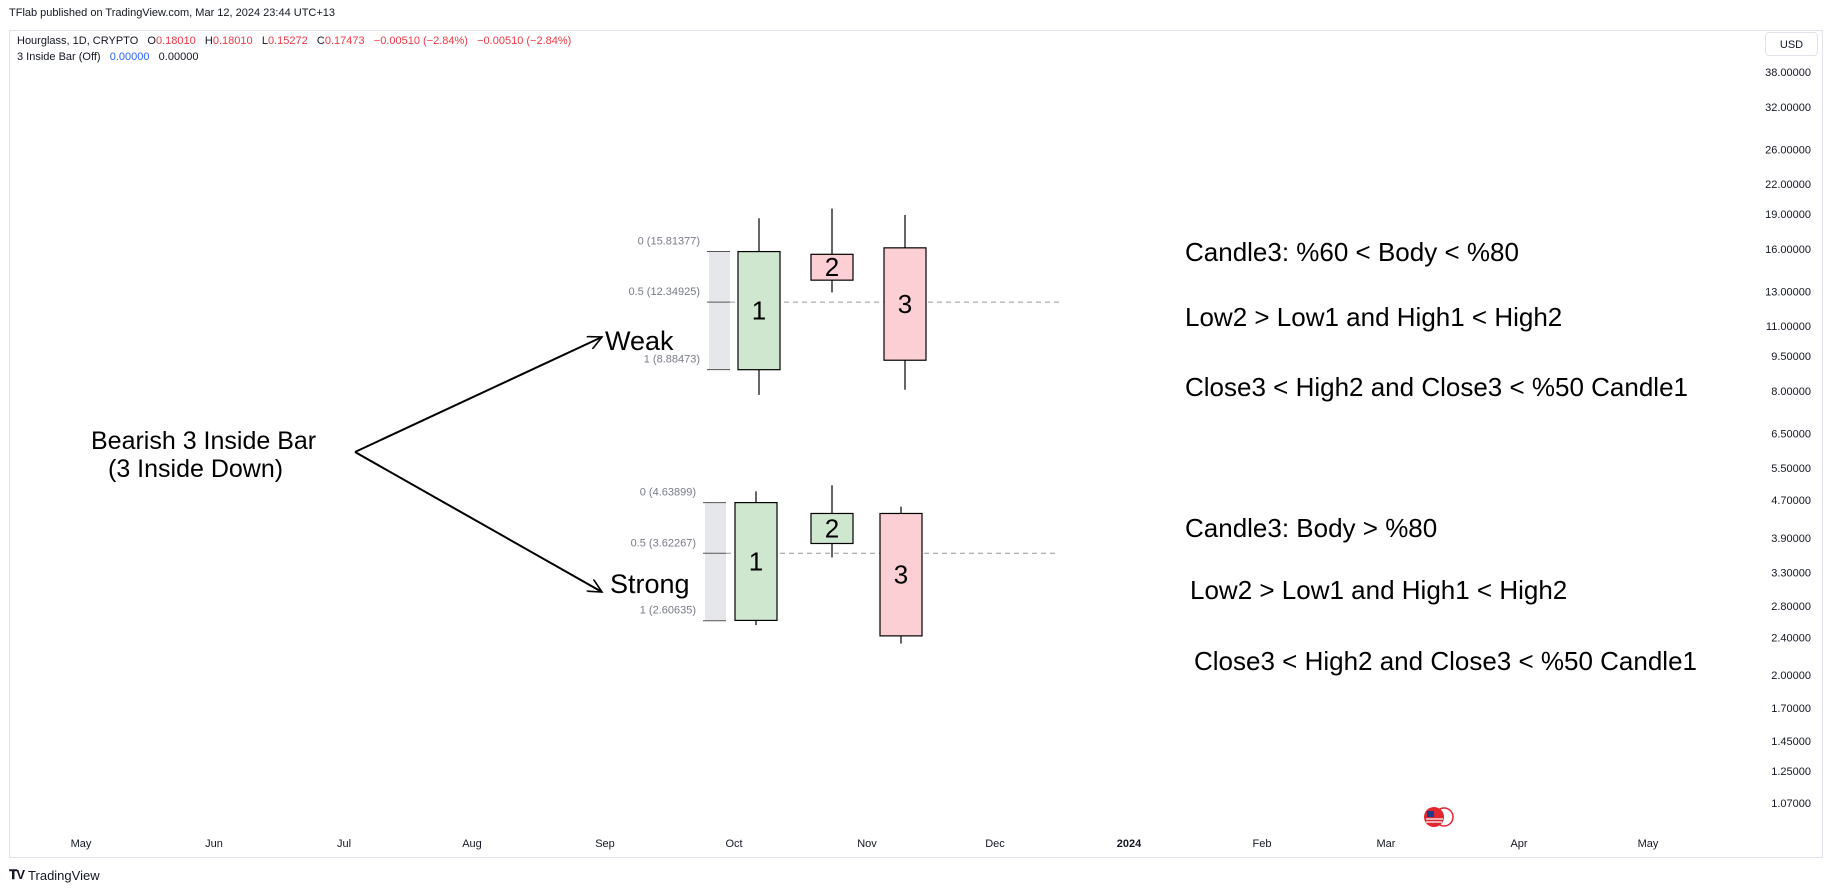  What do you see at coordinates (524, 41) in the screenshot?
I see `change-value-2: −0.00510 (−2.84%)` at bounding box center [524, 41].